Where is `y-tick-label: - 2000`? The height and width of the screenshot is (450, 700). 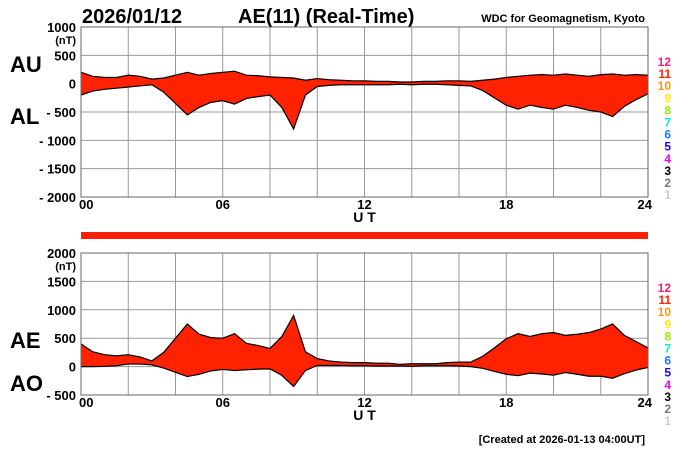 y-tick-label: - 2000 is located at coordinates (57, 197).